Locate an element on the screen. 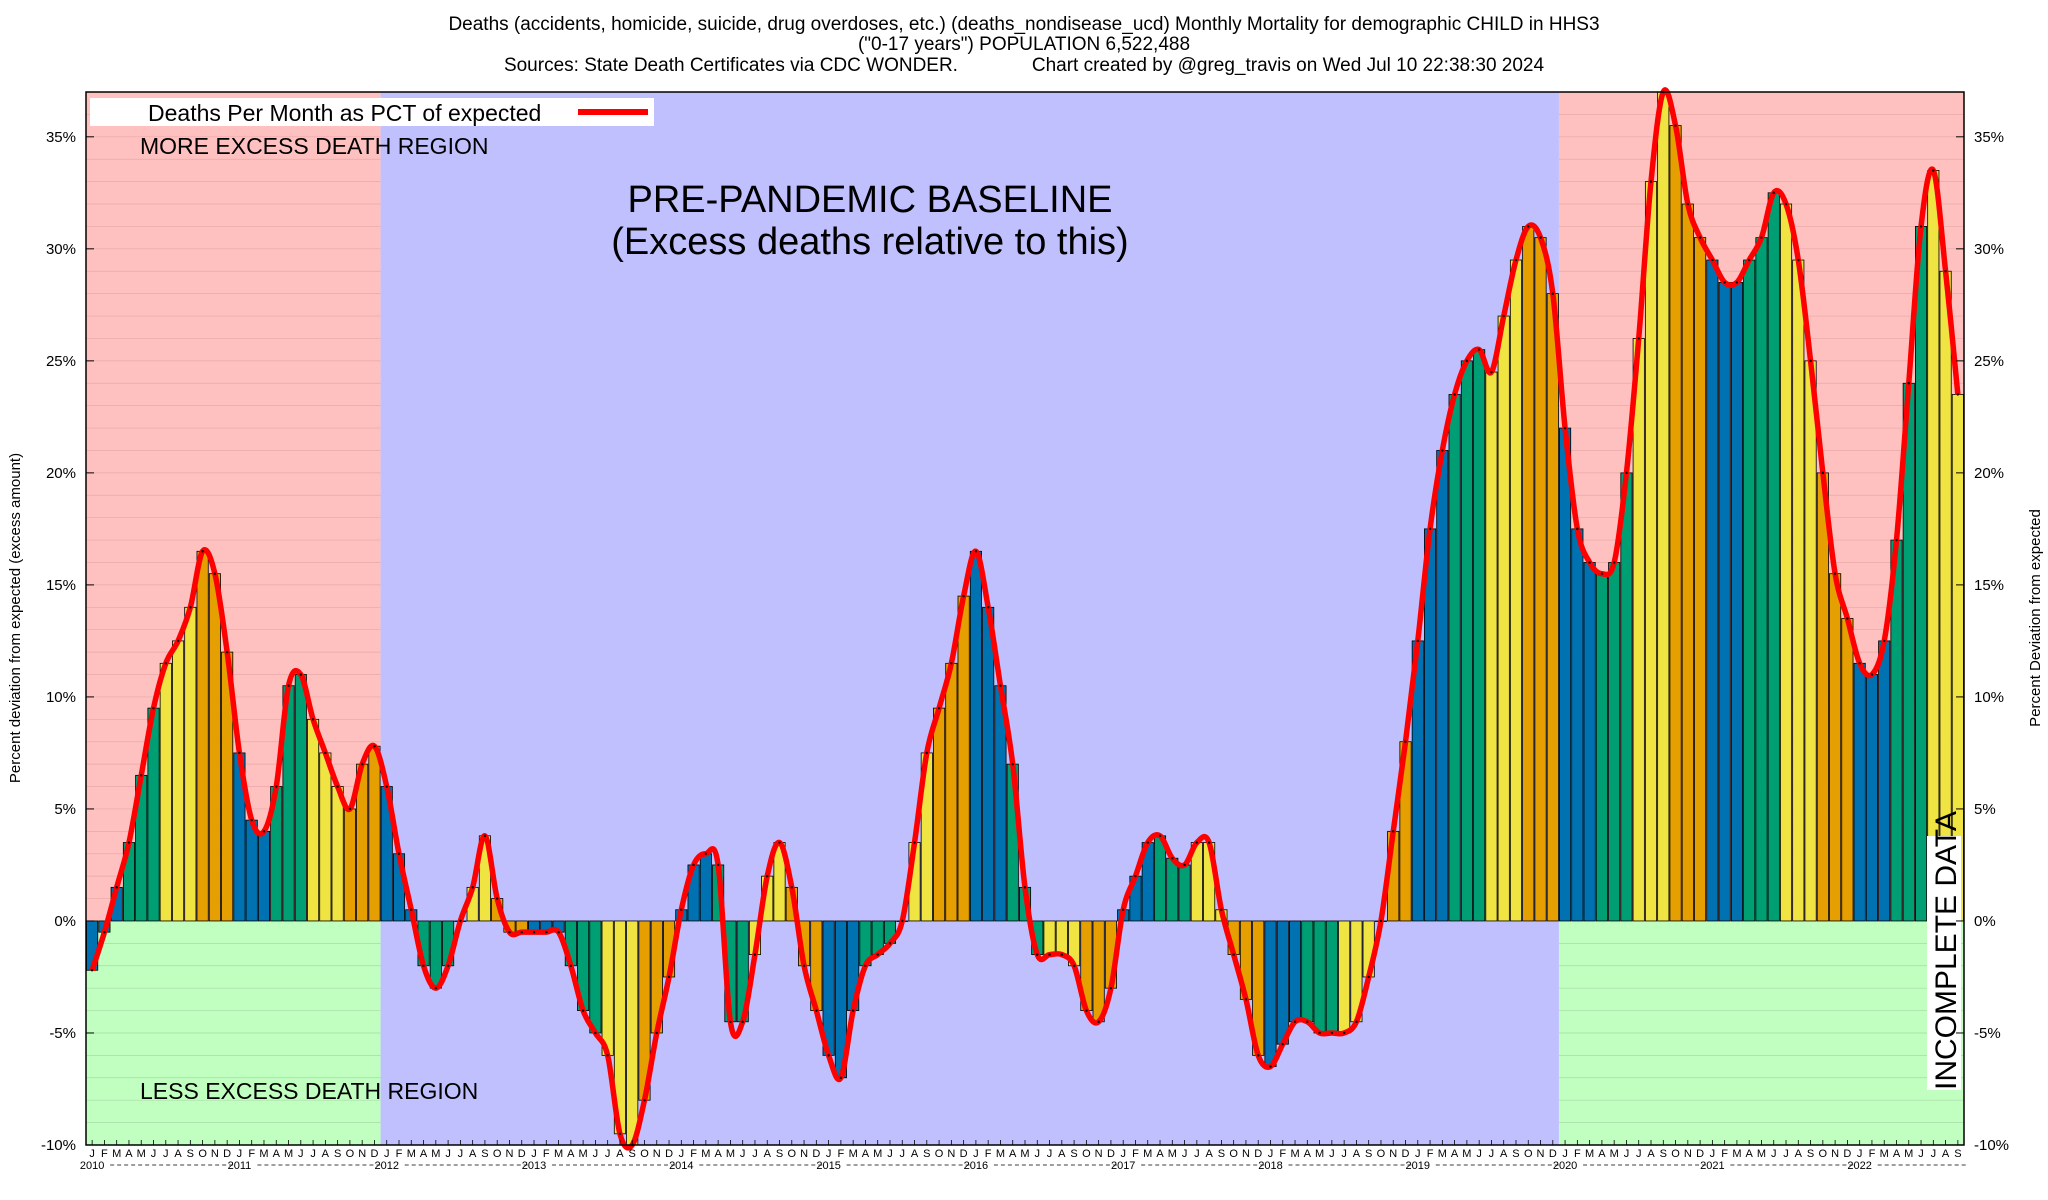 The image size is (2048, 1200). x-year-label: 2016 is located at coordinates (976, 1166).